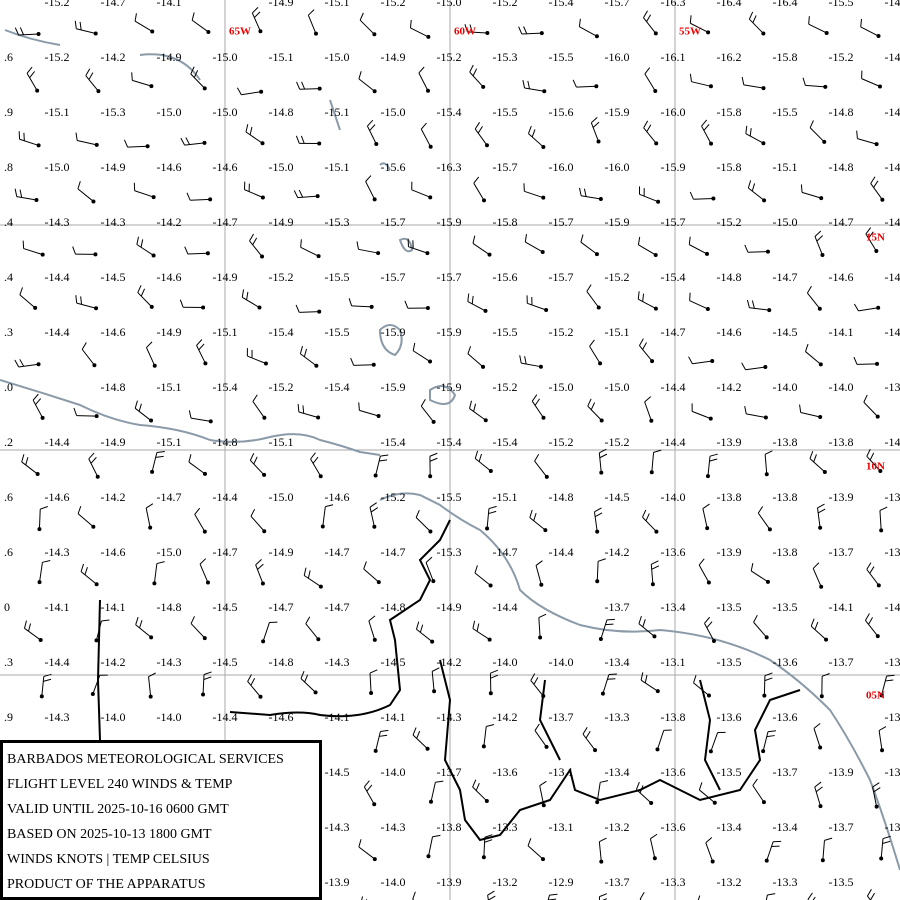 The image size is (900, 900). I want to click on longitude-label: 55W, so click(690, 32).